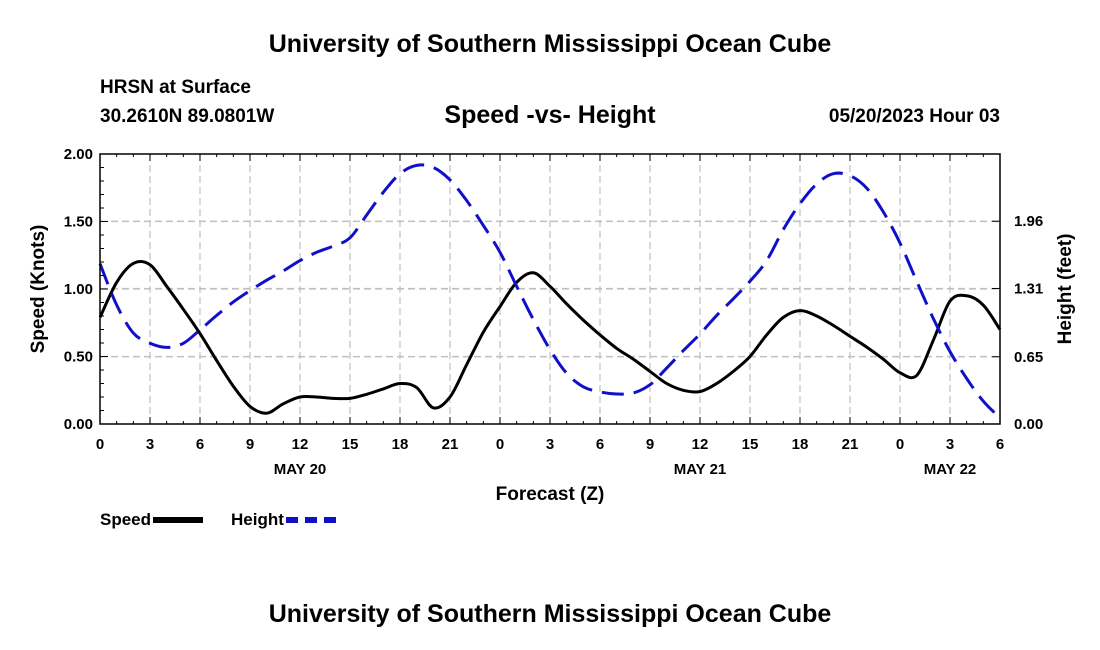 This screenshot has height=650, width=1100. I want to click on legend-speed-swatch, so click(178, 520).